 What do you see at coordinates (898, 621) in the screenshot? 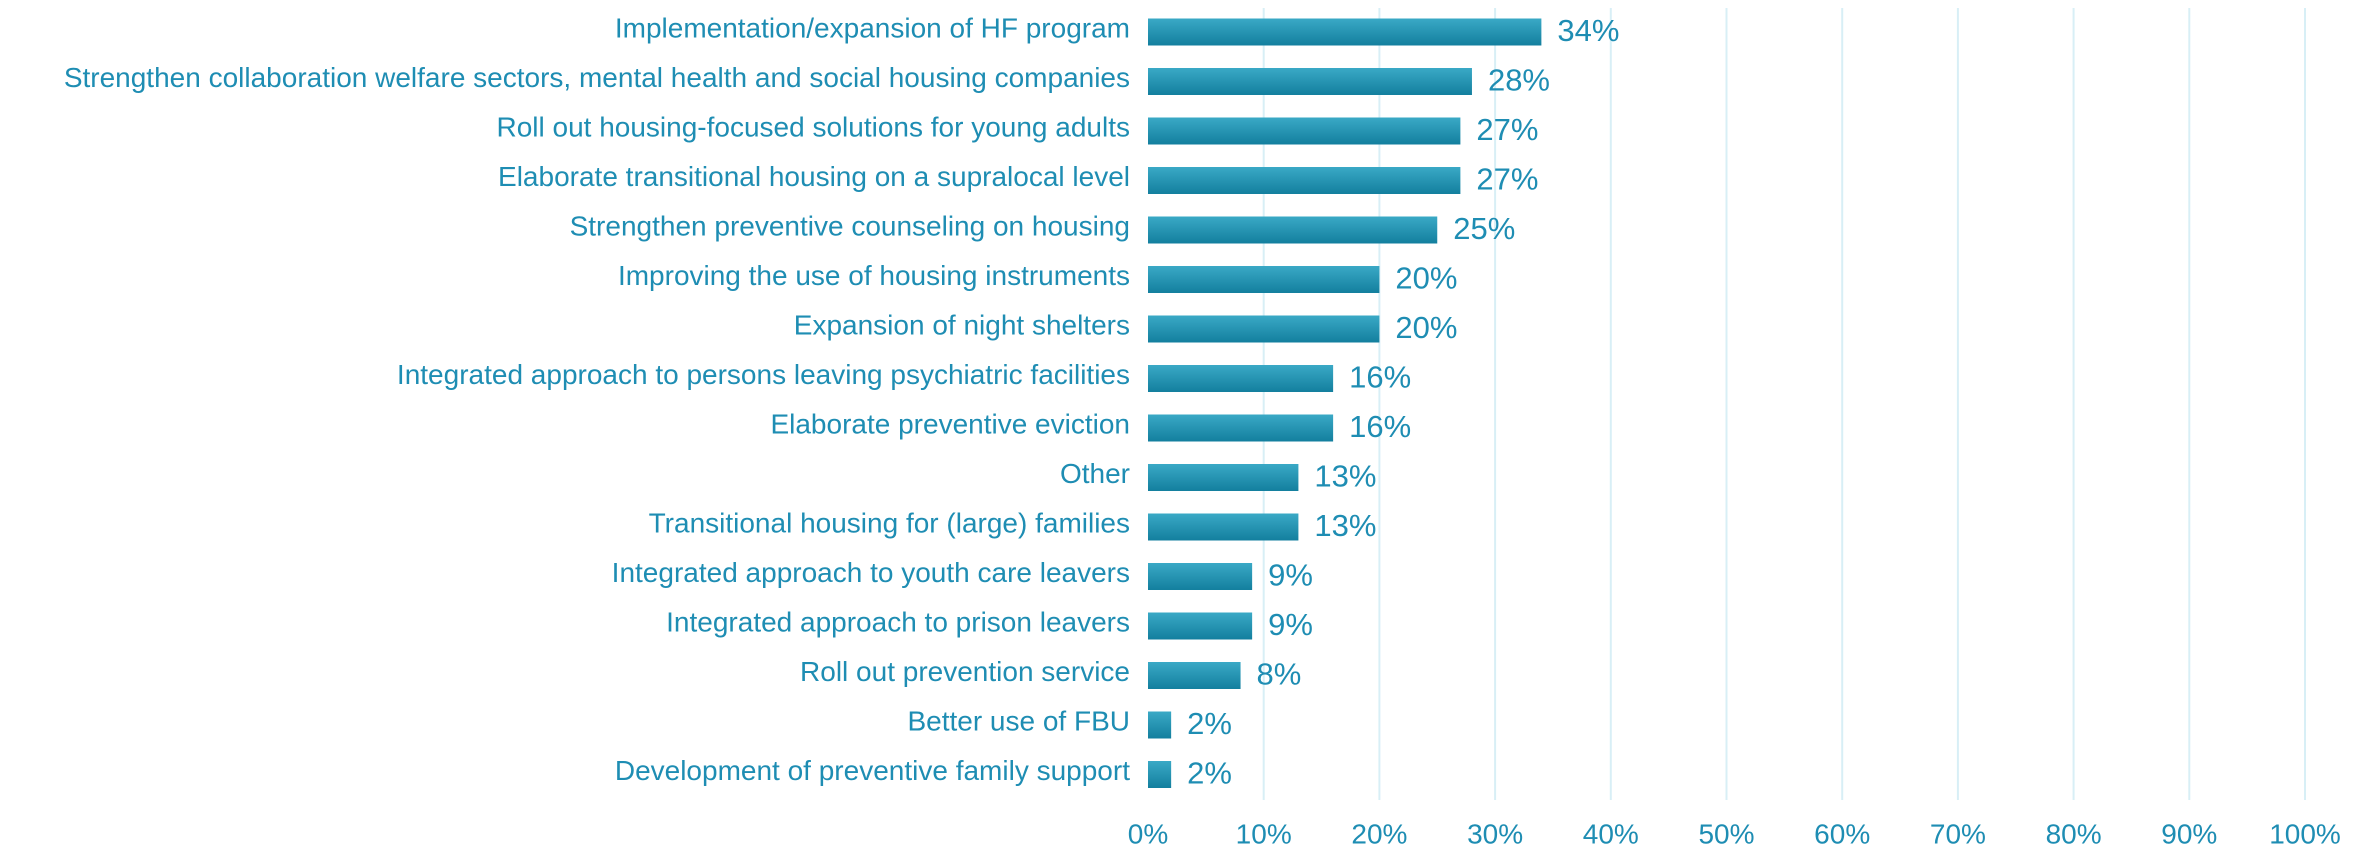
I see `y-tick-label: Integrated approach to prison leavers` at bounding box center [898, 621].